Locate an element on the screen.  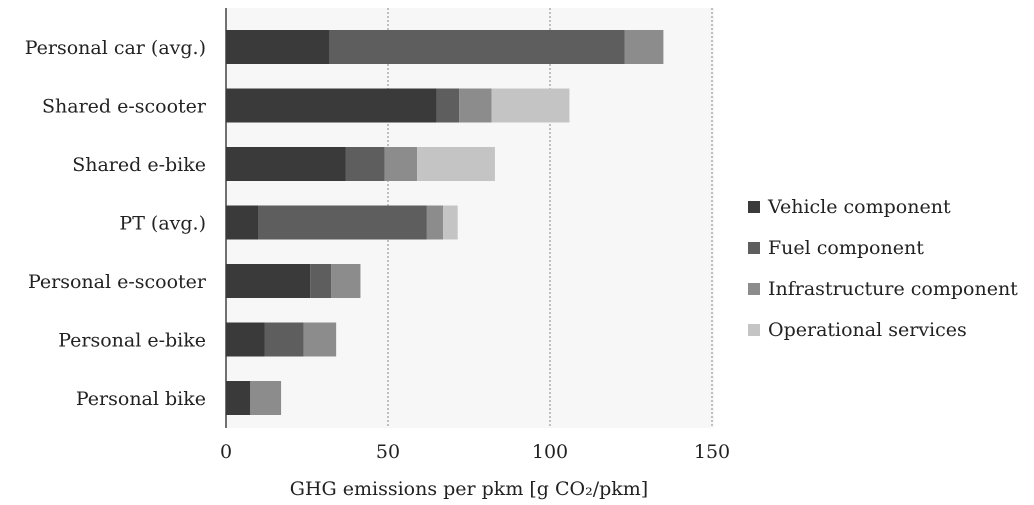
category-label: Personal e-scooter is located at coordinates (117, 282).